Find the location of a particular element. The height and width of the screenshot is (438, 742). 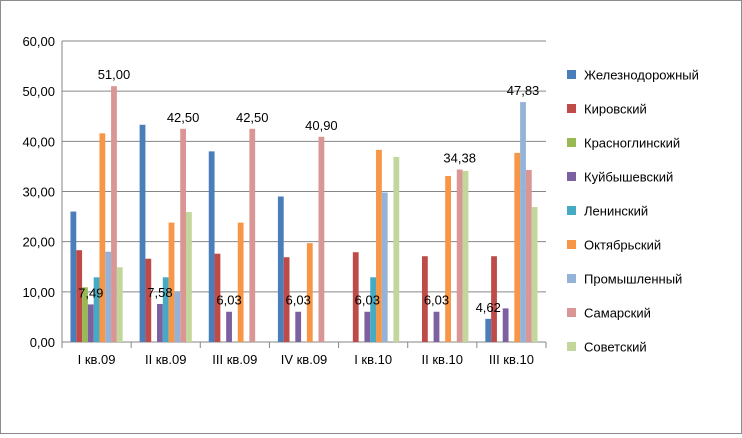

data-label: 34,38 is located at coordinates (459, 158).